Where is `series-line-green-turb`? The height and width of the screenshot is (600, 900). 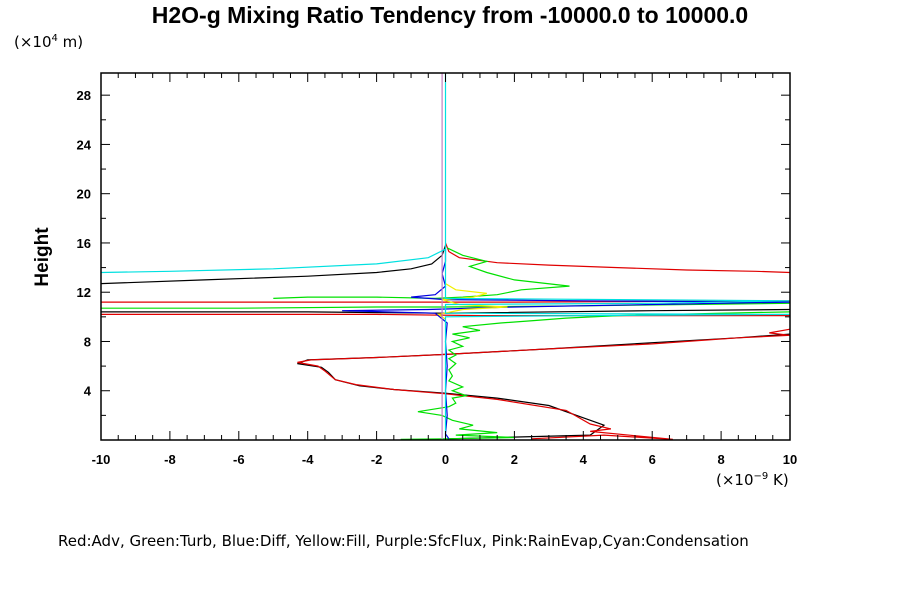
series-line-green-turb is located at coordinates (595, 375).